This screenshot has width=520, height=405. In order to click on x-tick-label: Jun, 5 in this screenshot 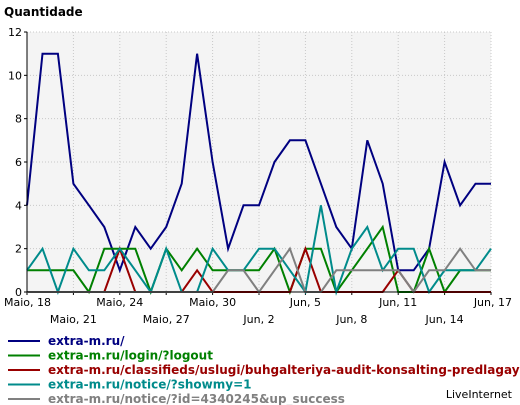, I will do `click(305, 302)`.